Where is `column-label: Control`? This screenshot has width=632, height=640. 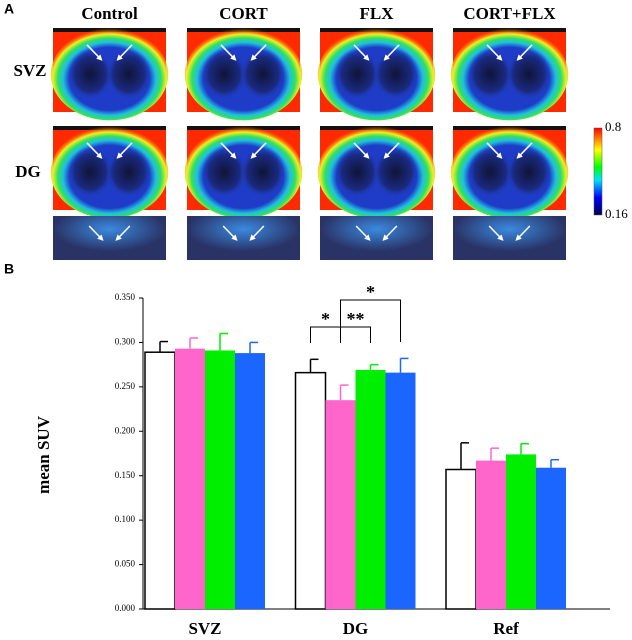
column-label: Control is located at coordinates (109, 13).